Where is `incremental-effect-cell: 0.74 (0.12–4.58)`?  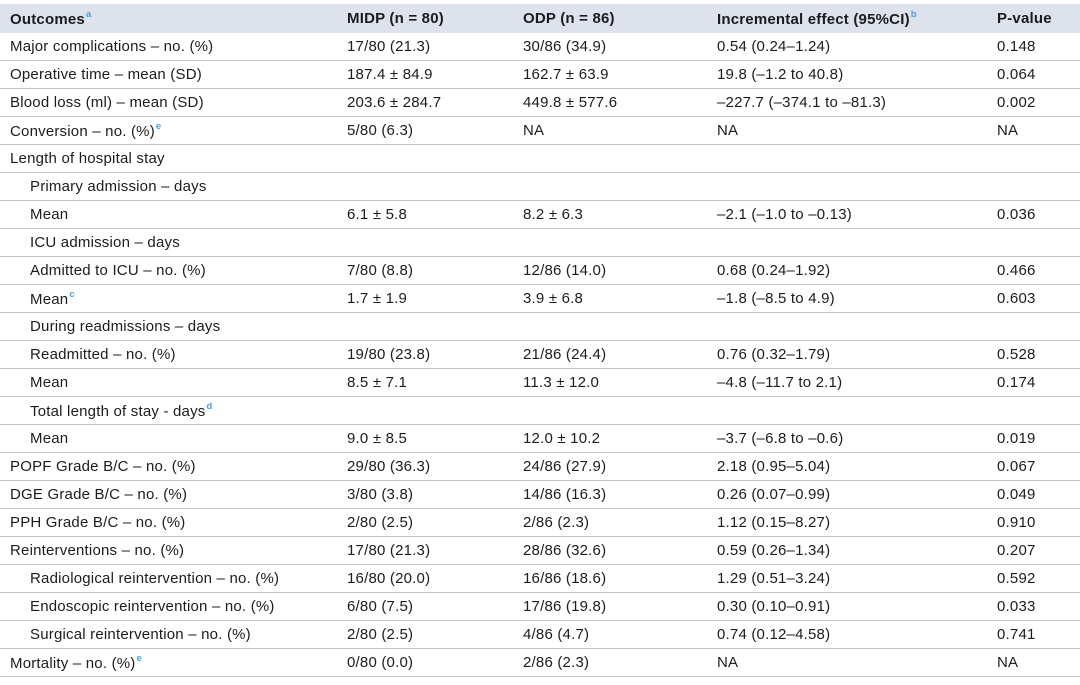 incremental-effect-cell: 0.74 (0.12–4.58) is located at coordinates (774, 634).